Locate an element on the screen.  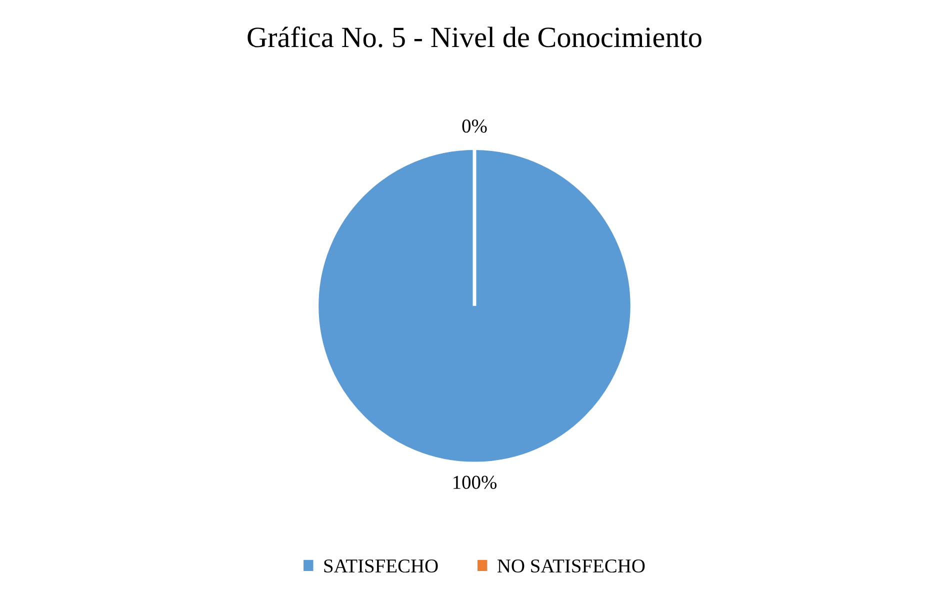
legend-label: SATISFECHO is located at coordinates (381, 566).